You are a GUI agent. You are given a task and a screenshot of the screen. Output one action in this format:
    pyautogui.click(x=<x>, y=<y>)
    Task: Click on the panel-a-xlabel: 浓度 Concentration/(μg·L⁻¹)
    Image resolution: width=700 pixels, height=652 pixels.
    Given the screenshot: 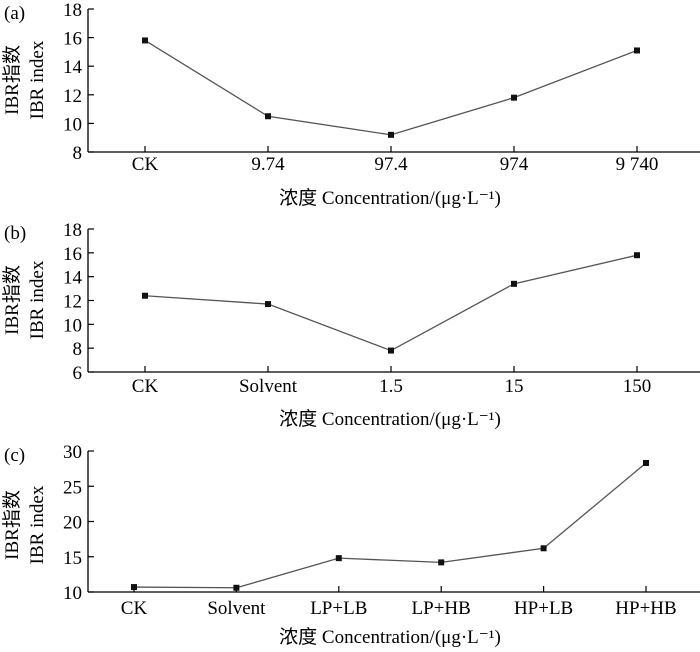 What is the action you would take?
    pyautogui.click(x=390, y=198)
    